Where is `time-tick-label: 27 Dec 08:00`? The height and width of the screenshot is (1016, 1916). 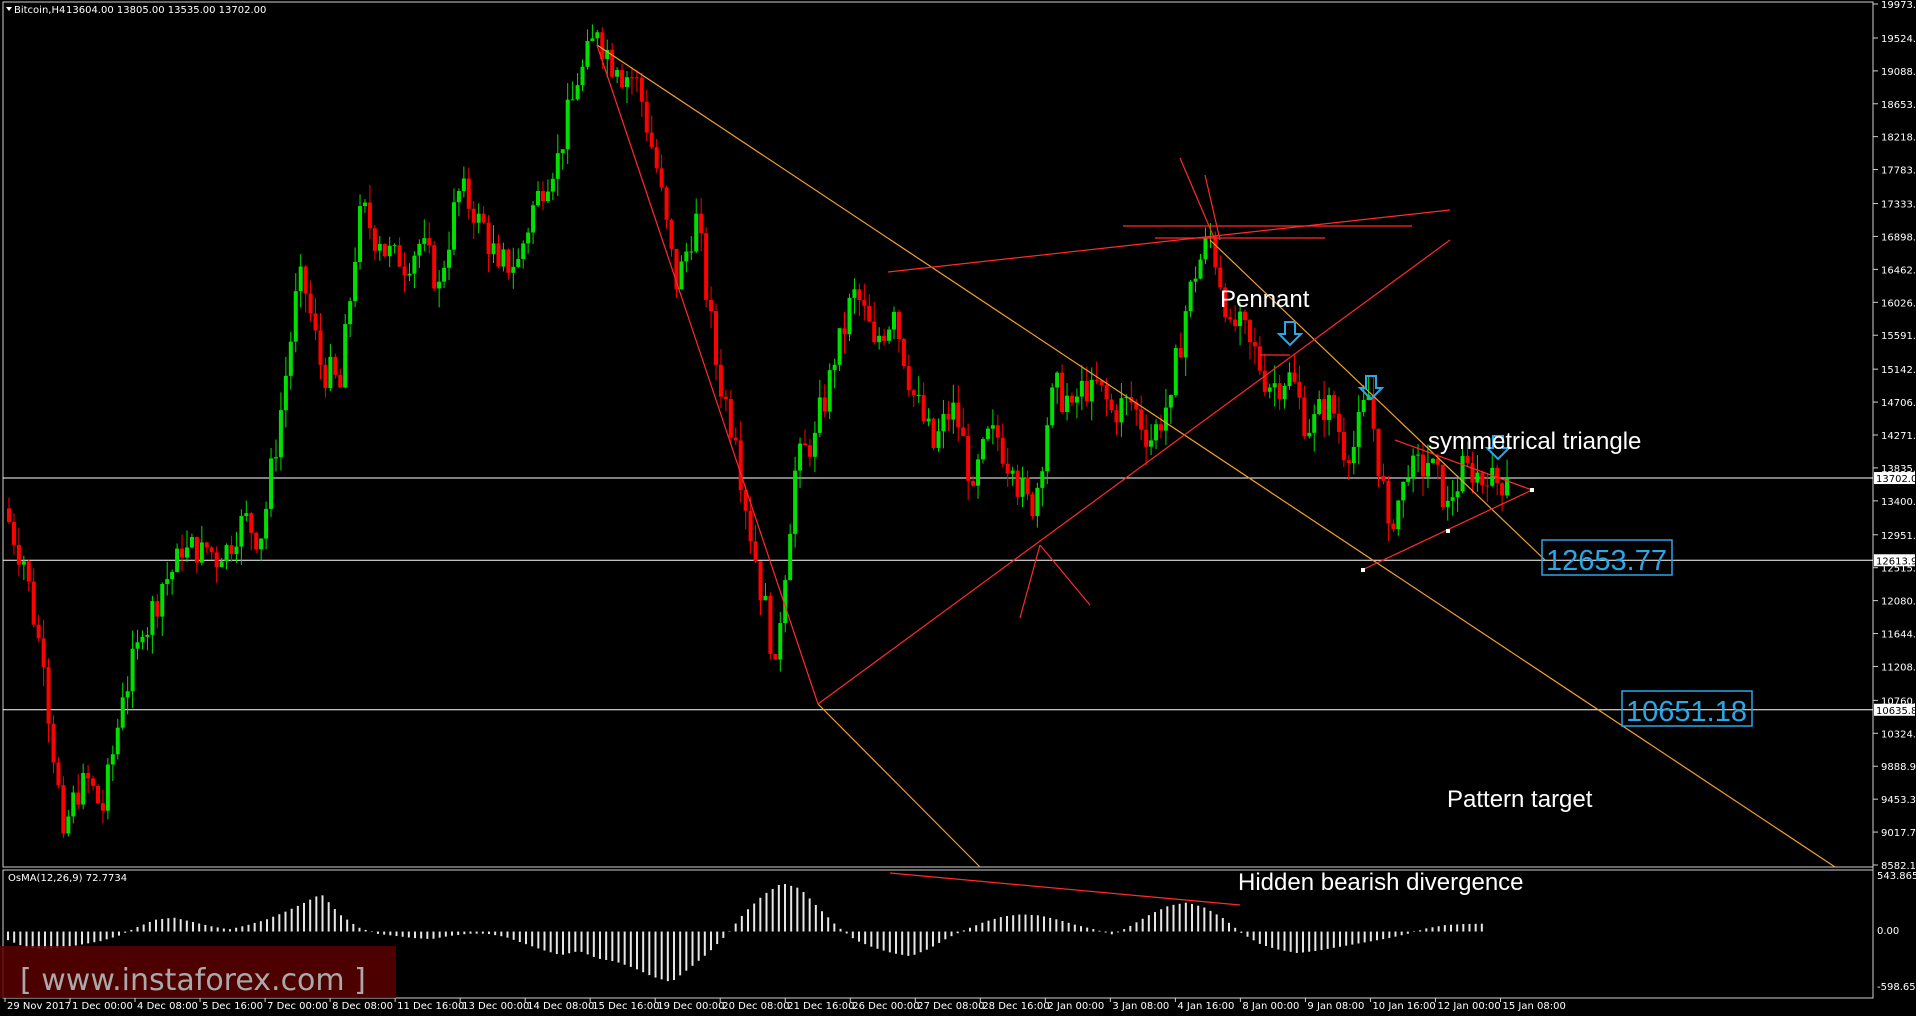 time-tick-label: 27 Dec 08:00 is located at coordinates (950, 1006).